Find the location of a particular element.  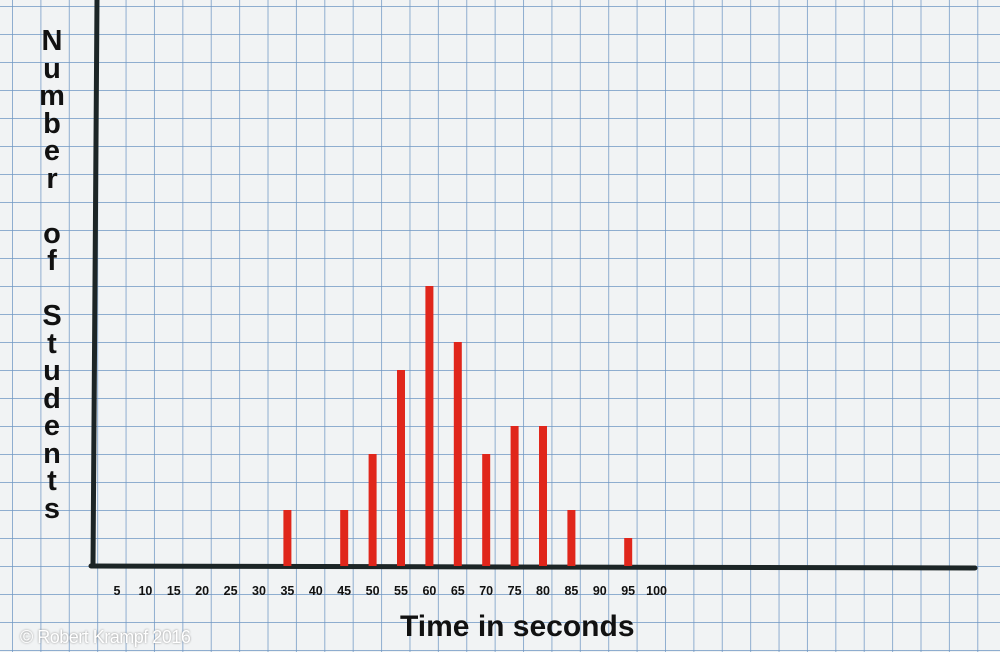

x-tick-label: 55 is located at coordinates (401, 591).